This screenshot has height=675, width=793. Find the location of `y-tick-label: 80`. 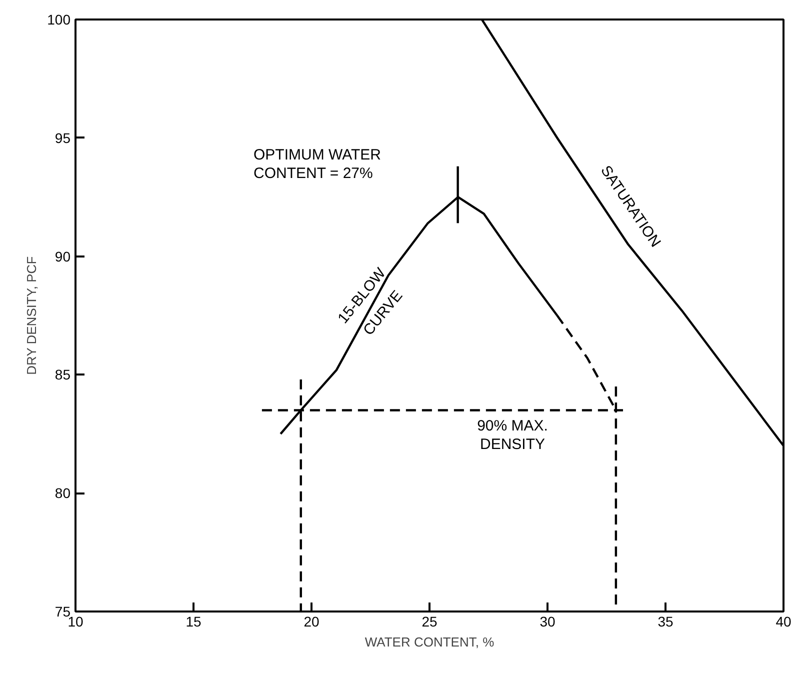

y-tick-label: 80 is located at coordinates (62, 493).